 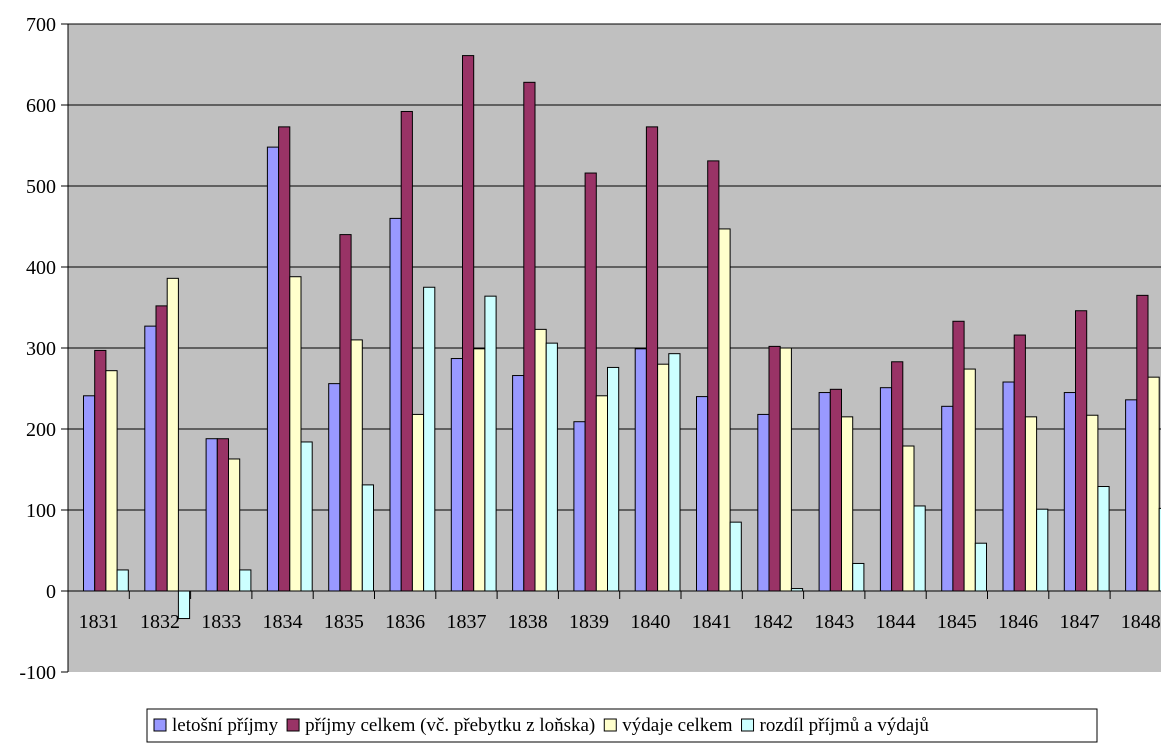 I want to click on legend-label-series-4: rozdíl příjmů a výdajů, so click(x=845, y=725).